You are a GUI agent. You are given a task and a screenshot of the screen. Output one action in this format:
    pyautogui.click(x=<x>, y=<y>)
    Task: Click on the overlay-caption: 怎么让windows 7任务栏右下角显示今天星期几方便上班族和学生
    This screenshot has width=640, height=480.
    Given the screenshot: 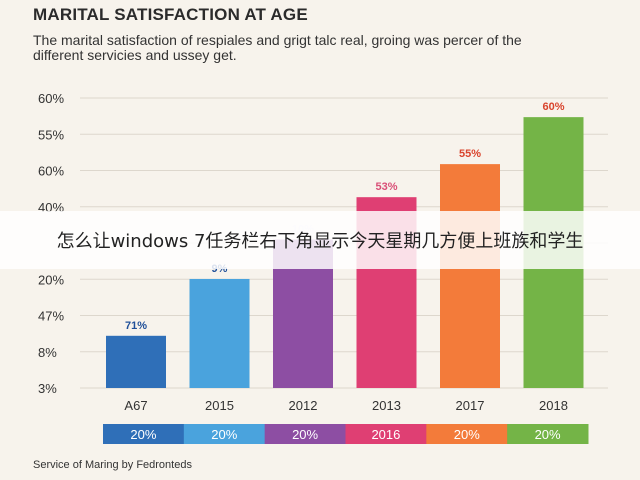 What is the action you would take?
    pyautogui.click(x=320, y=241)
    